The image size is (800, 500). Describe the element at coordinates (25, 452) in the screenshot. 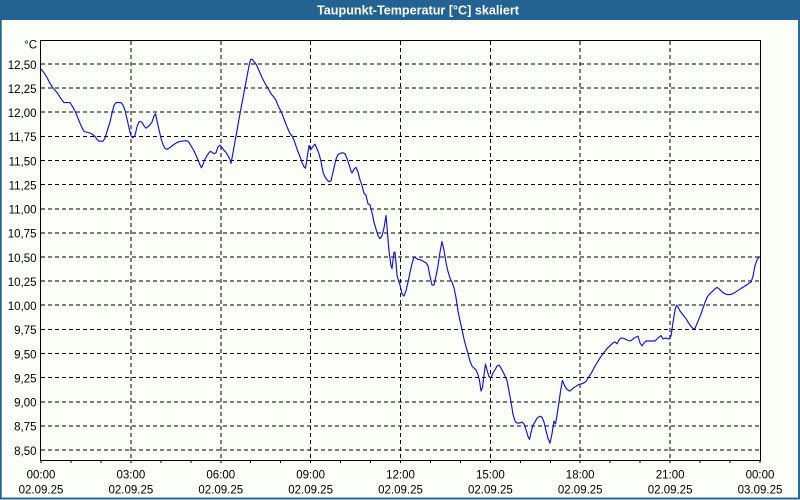

I see `svg-text: 8,50` at that location.